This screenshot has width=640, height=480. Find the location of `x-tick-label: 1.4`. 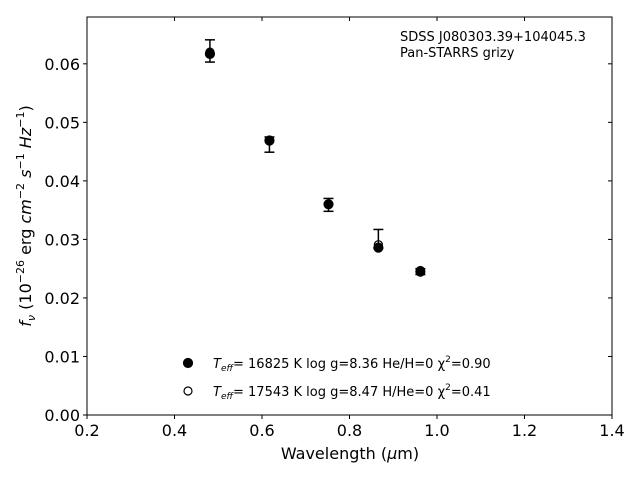

x-tick-label: 1.4 is located at coordinates (611, 430).